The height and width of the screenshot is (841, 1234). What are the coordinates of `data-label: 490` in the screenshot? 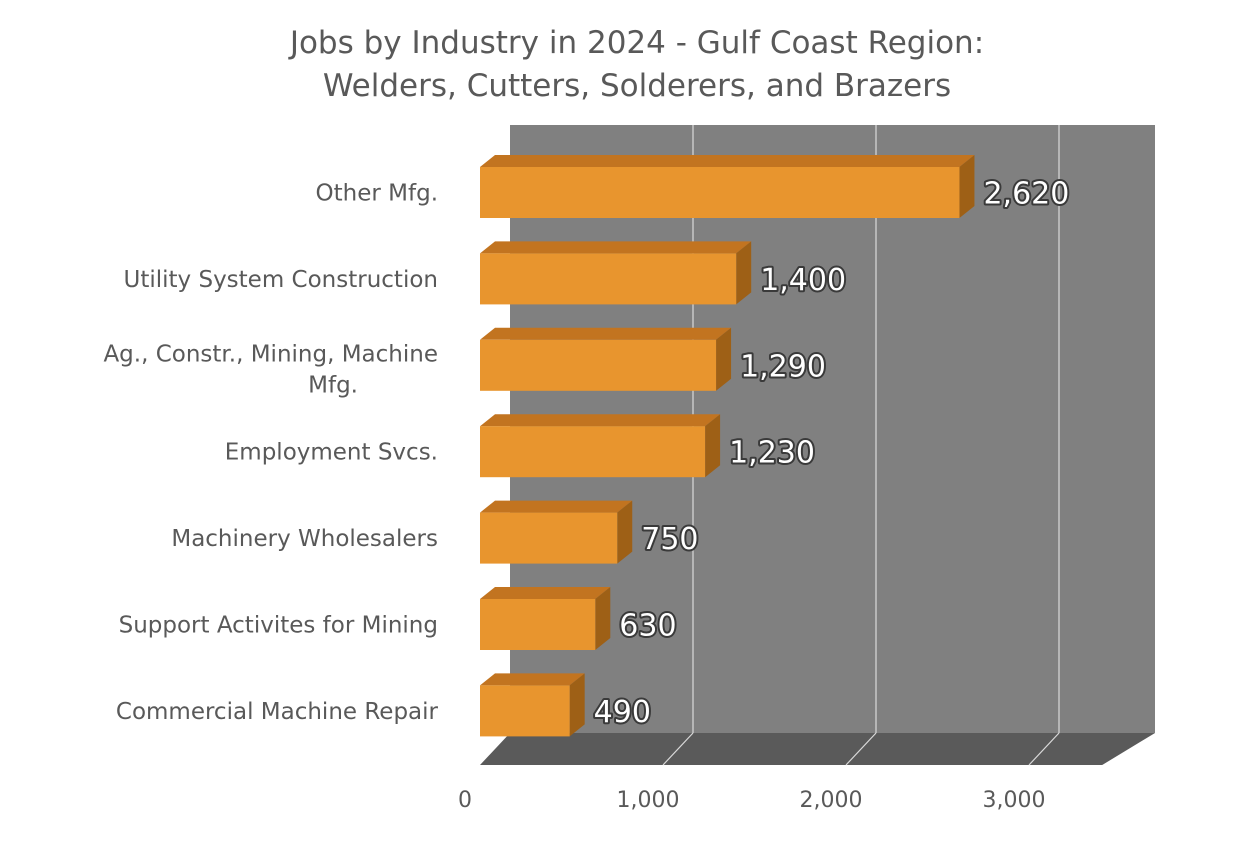 It's located at (622, 712).